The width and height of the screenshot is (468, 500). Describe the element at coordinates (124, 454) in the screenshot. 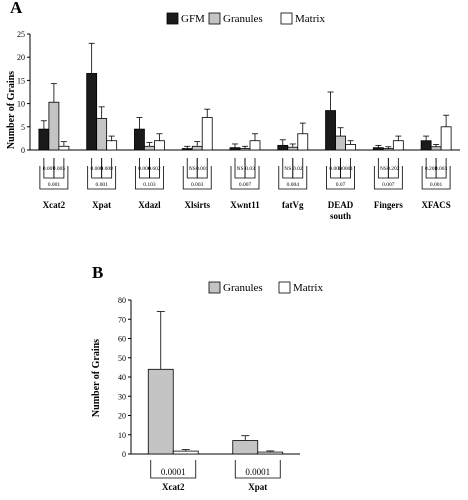

I see `y-tick-label: 0` at that location.